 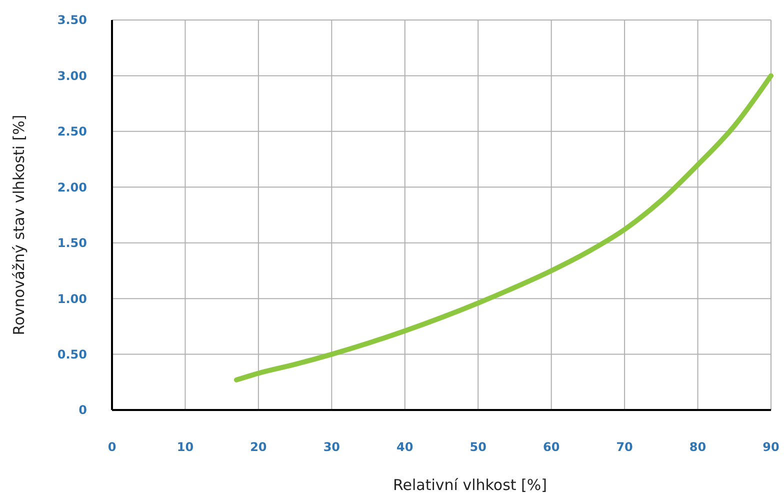 I want to click on y-tick-label: 0, so click(x=82, y=410).